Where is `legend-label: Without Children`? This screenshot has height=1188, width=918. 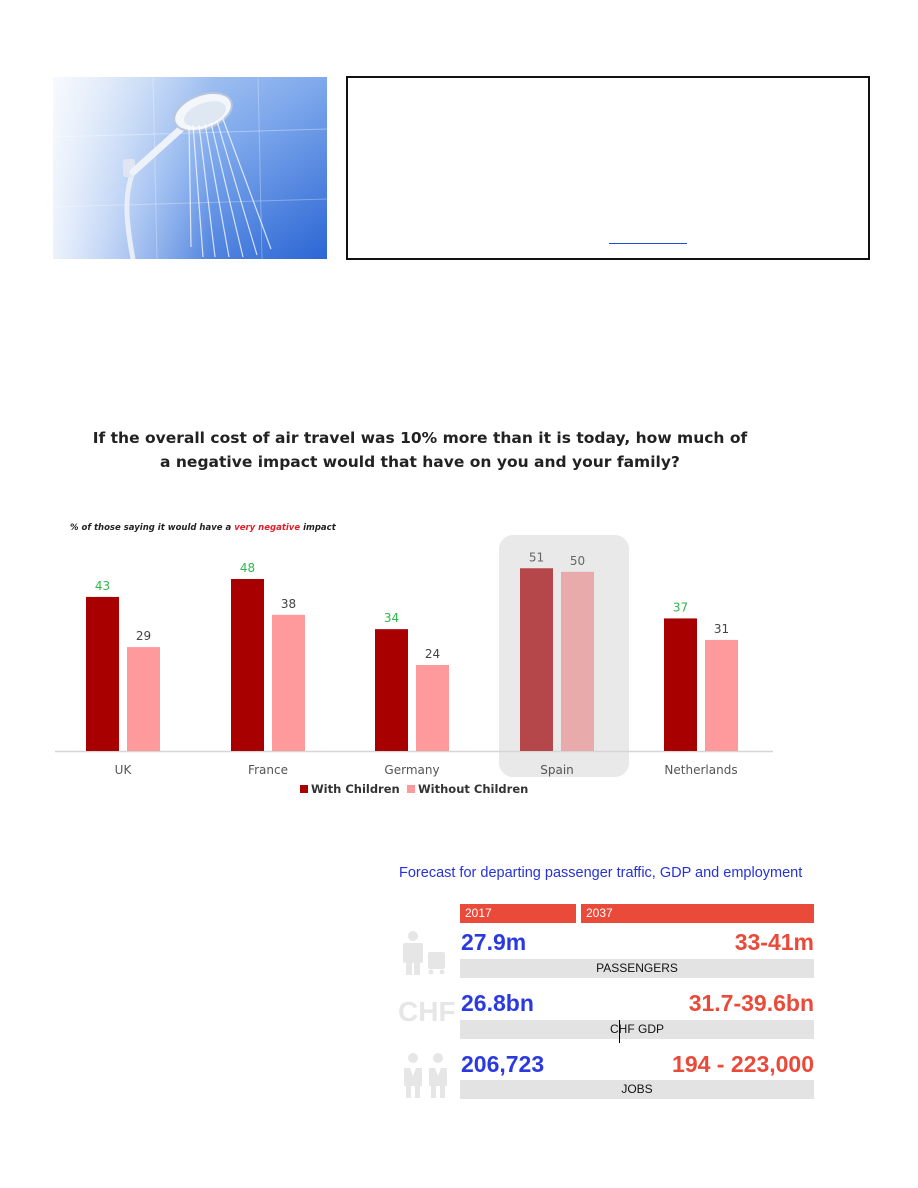
legend-label: Without Children is located at coordinates (473, 789).